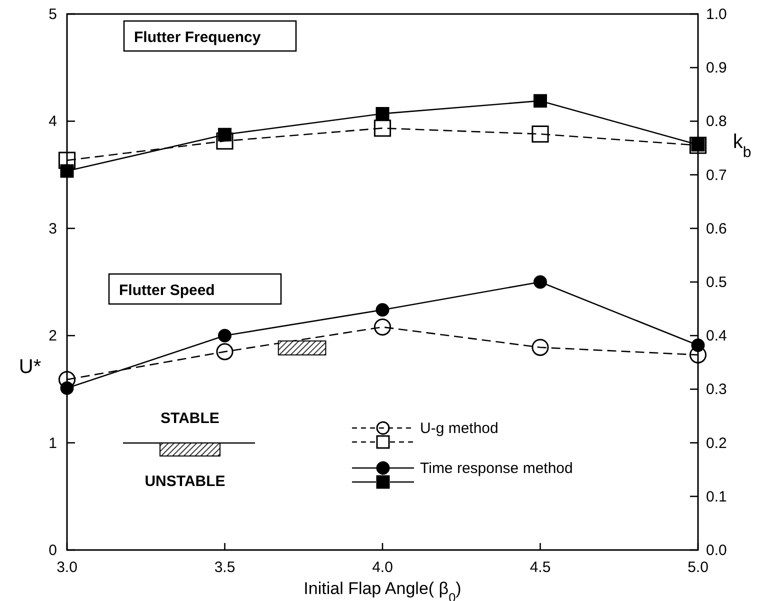 Image resolution: width=768 pixels, height=601 pixels. Describe the element at coordinates (52, 443) in the screenshot. I see `y-tick-label: 1` at that location.